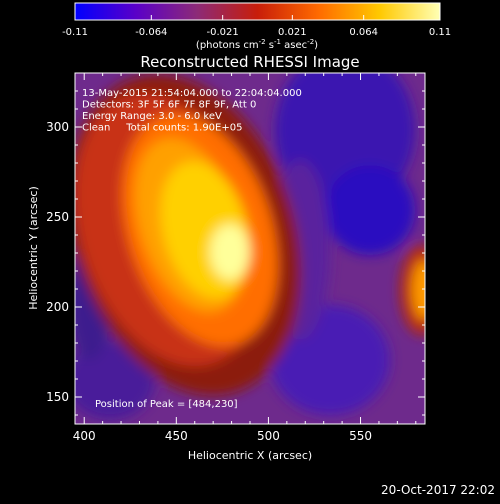 The image size is (500, 504). Describe the element at coordinates (438, 490) in the screenshot. I see `footer-date: 20-Oct-2017 22:02` at that location.